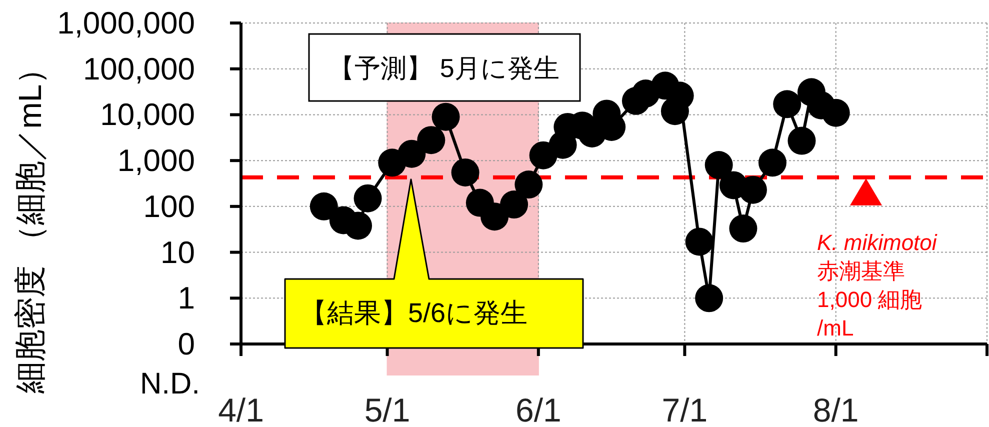 The width and height of the screenshot is (989, 427). What do you see at coordinates (186, 344) in the screenshot?
I see `y-tick-label: 0` at bounding box center [186, 344].